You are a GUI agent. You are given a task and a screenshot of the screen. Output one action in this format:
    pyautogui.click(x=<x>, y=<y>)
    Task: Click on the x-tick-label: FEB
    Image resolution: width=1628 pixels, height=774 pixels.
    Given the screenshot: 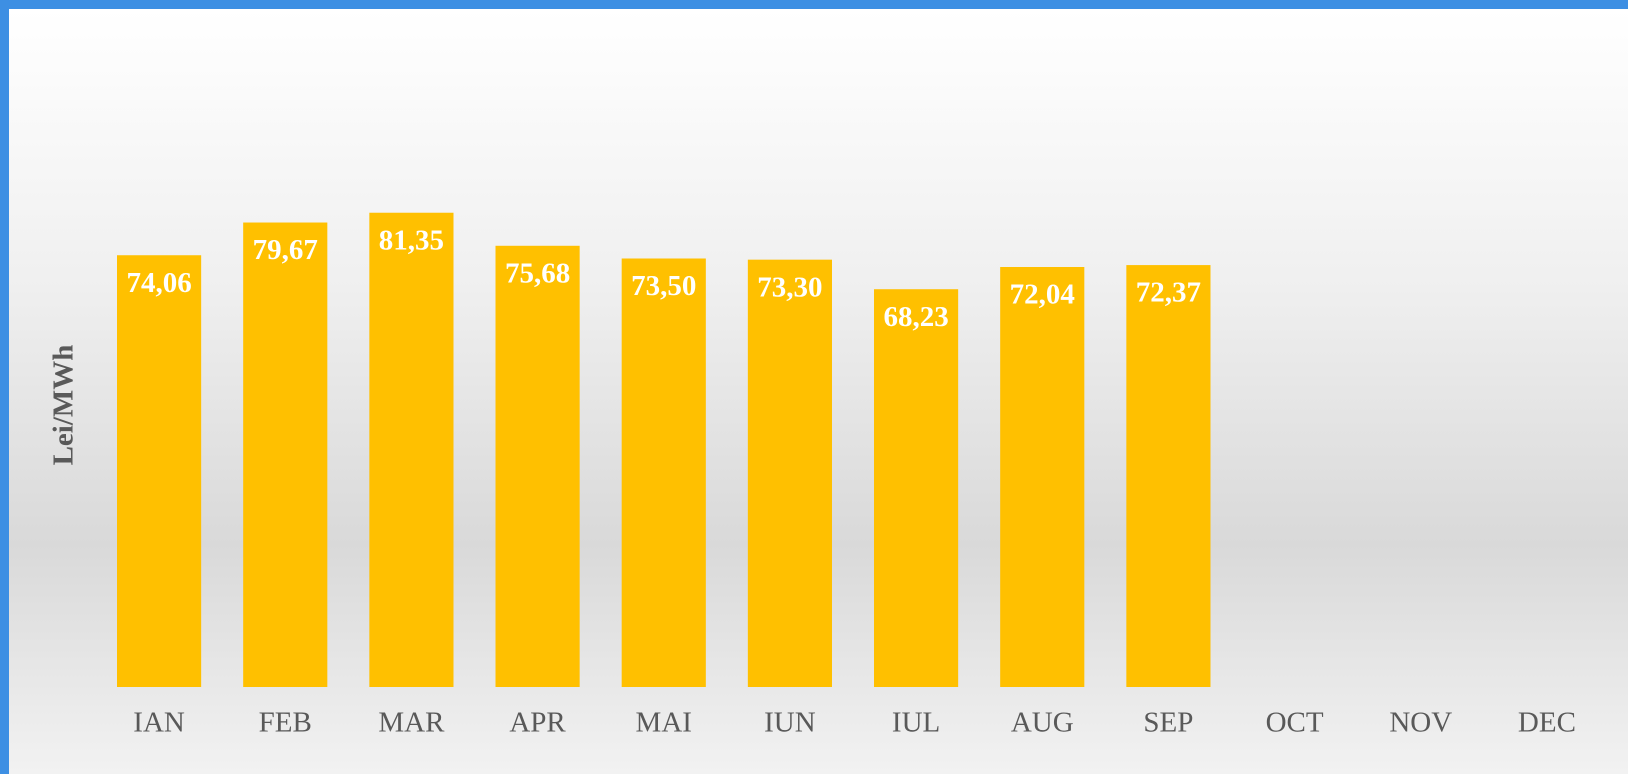 What is the action you would take?
    pyautogui.click(x=285, y=723)
    